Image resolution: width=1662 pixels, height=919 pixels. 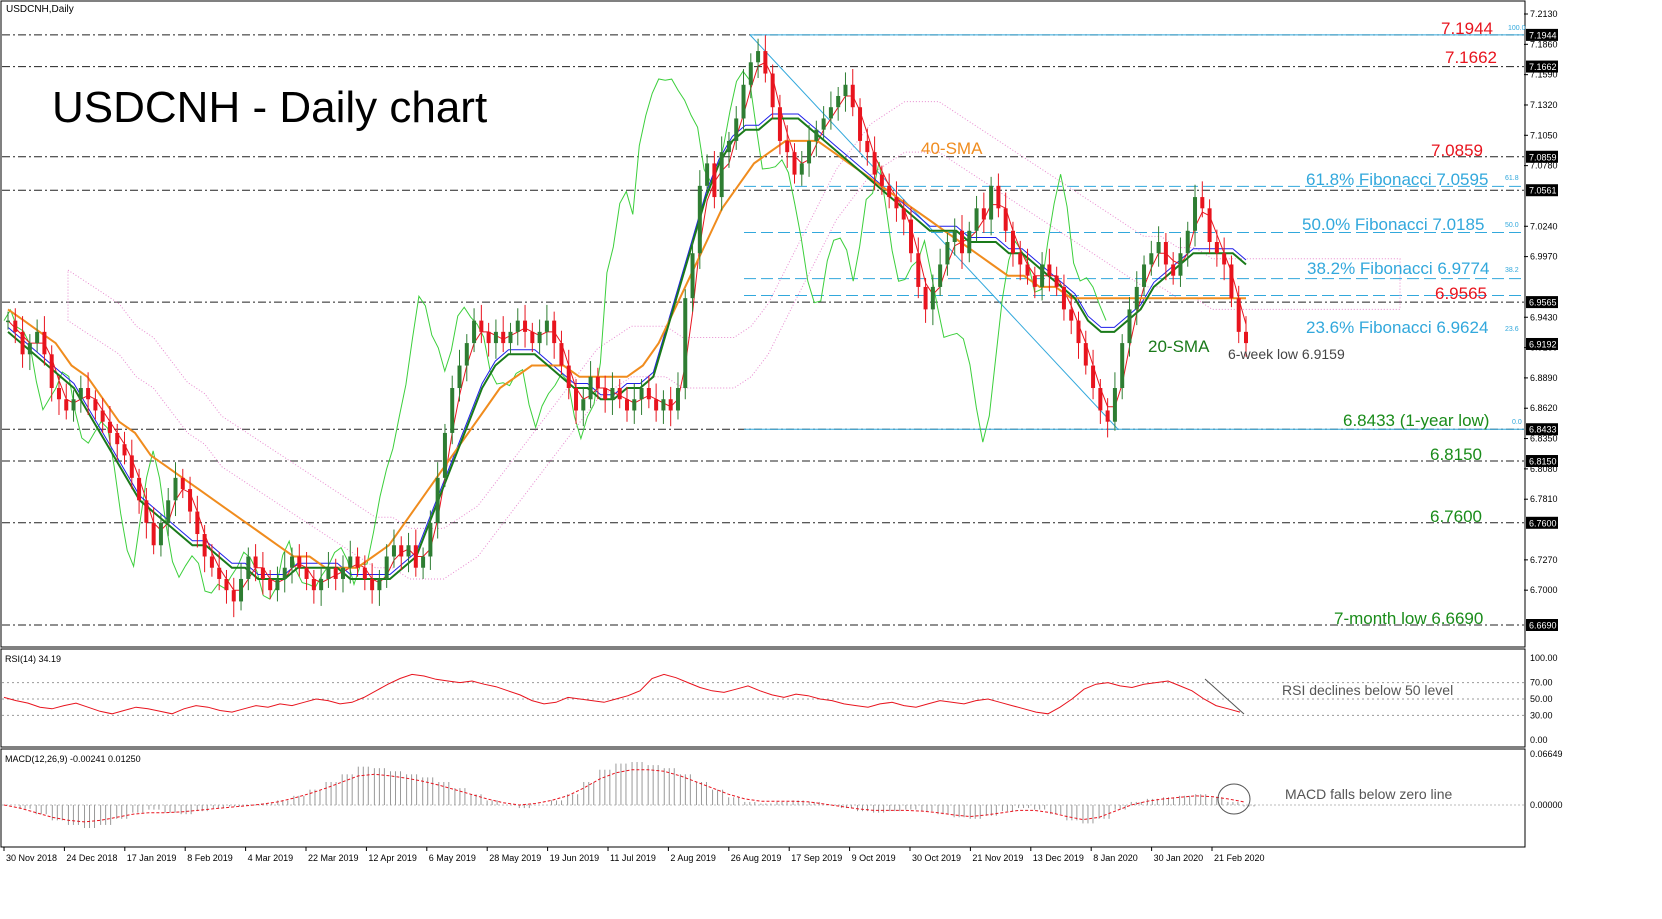 What do you see at coordinates (1539, 740) in the screenshot?
I see `rsi-tick-label: 0.00` at bounding box center [1539, 740].